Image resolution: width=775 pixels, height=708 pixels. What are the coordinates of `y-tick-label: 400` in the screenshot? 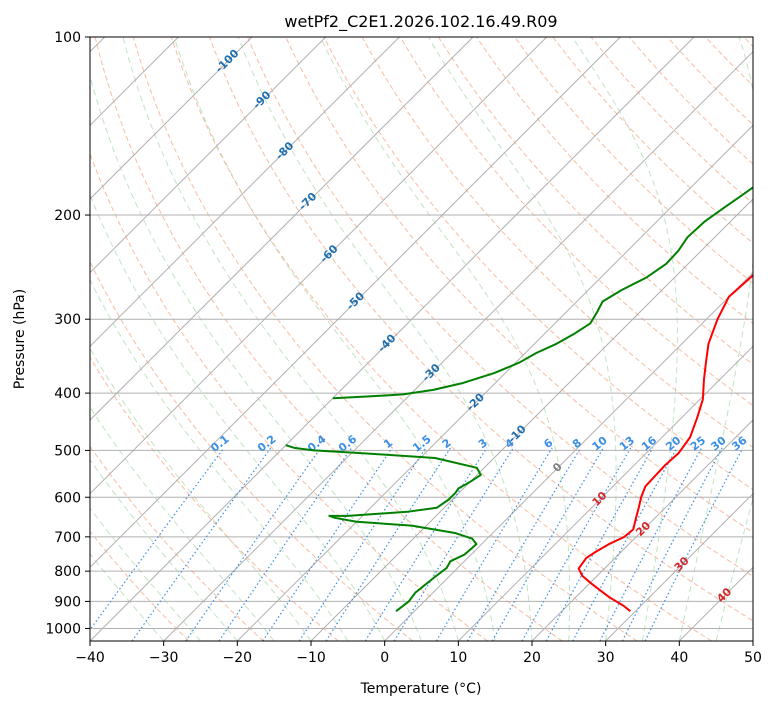 It's located at (67, 394).